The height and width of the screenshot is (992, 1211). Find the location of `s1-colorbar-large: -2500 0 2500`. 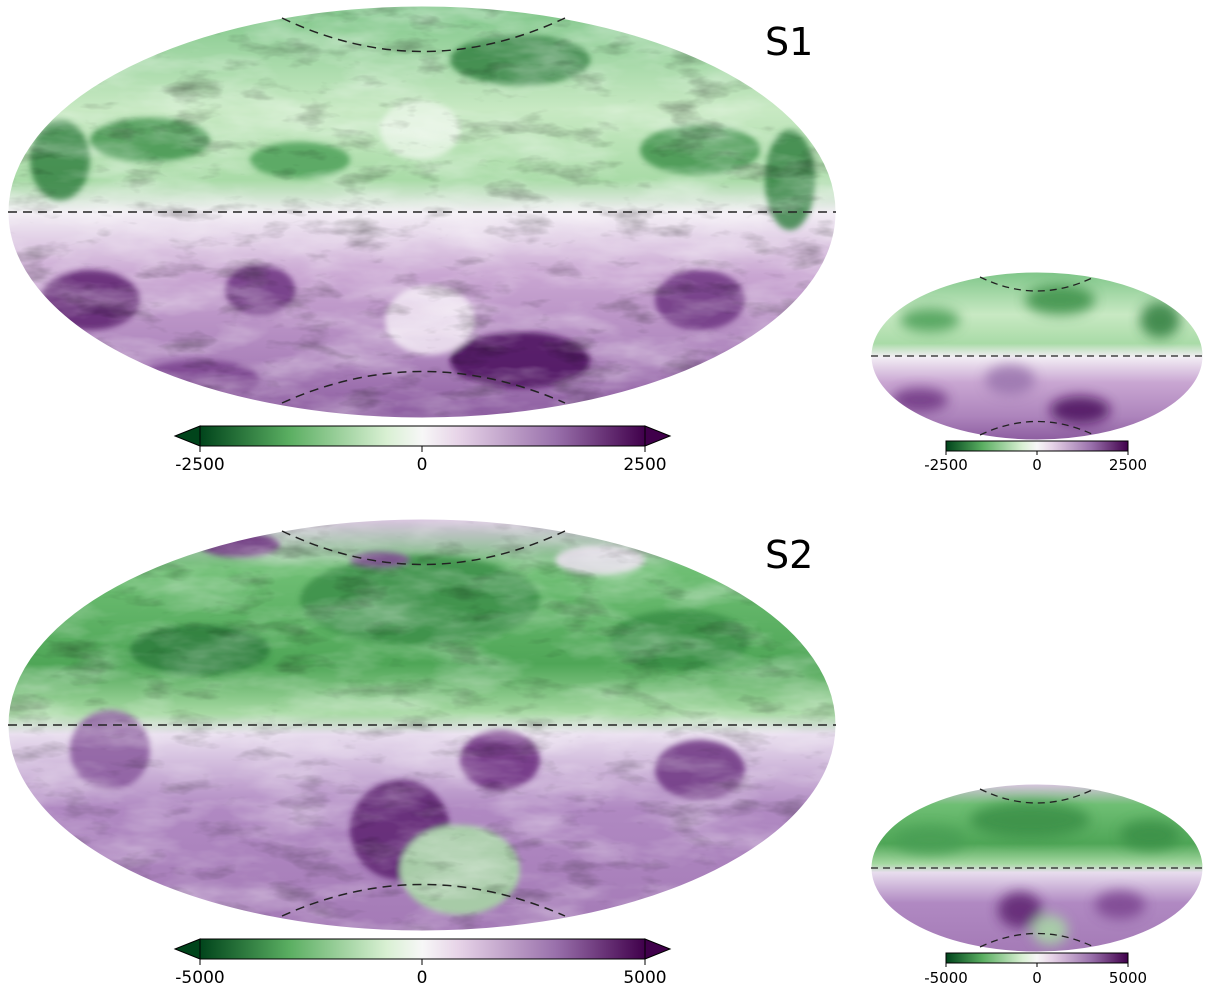

s1-colorbar-large: -2500 0 2500 is located at coordinates (422, 450).